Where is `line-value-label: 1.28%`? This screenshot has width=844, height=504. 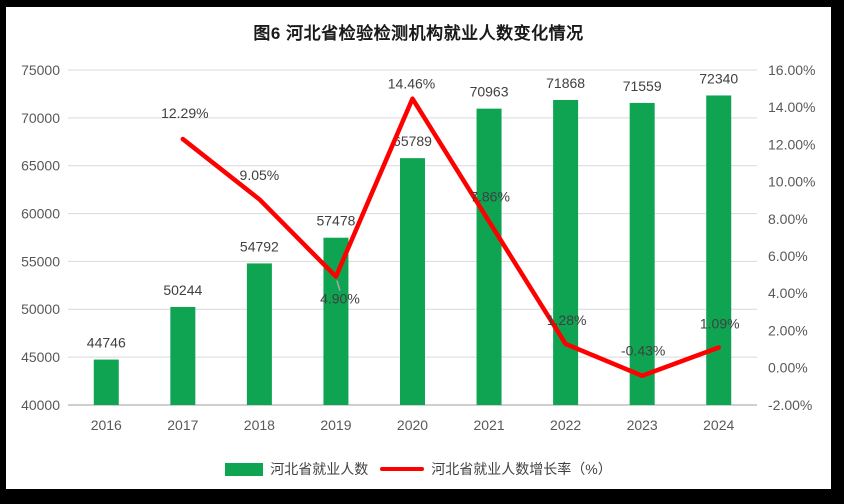
line-value-label: 1.28% is located at coordinates (567, 320).